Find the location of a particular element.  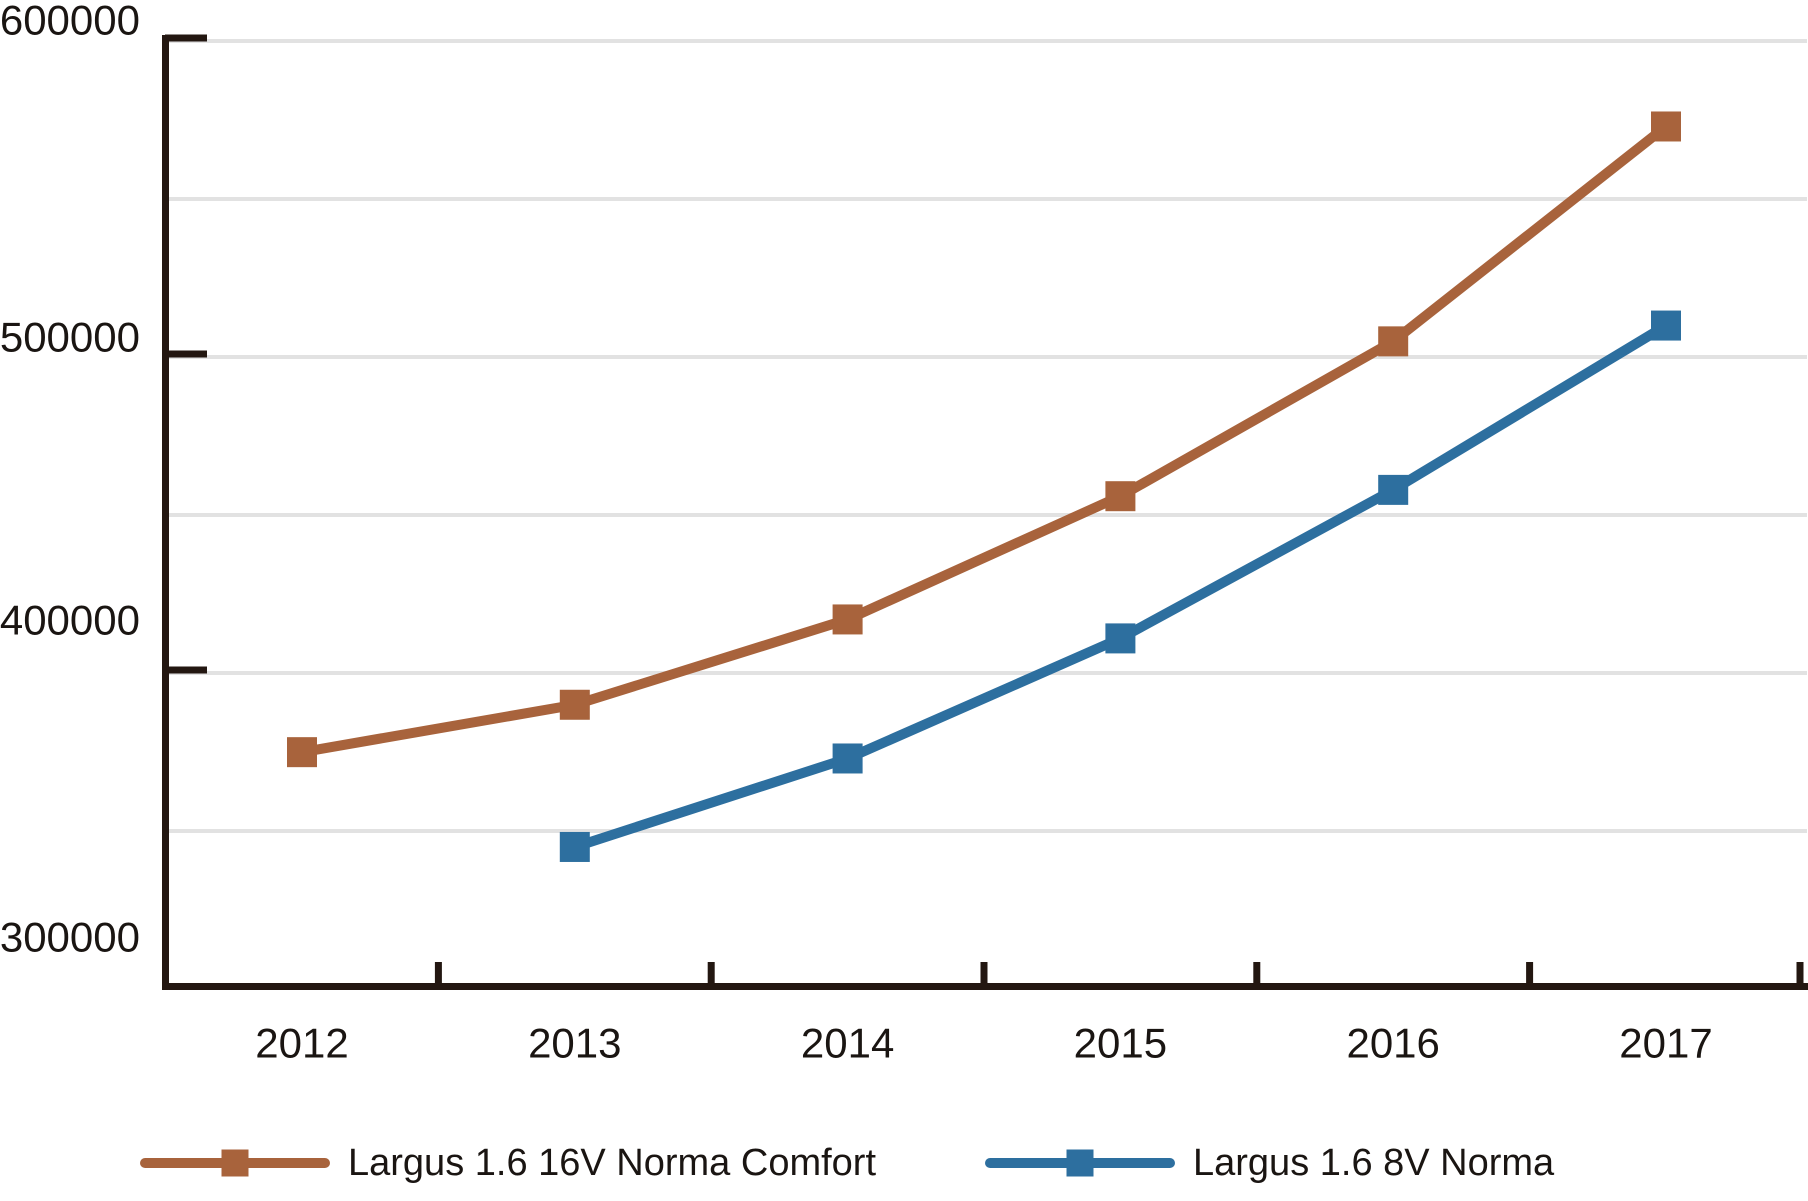

legend-line-square-marker-brown is located at coordinates (235, 1163).